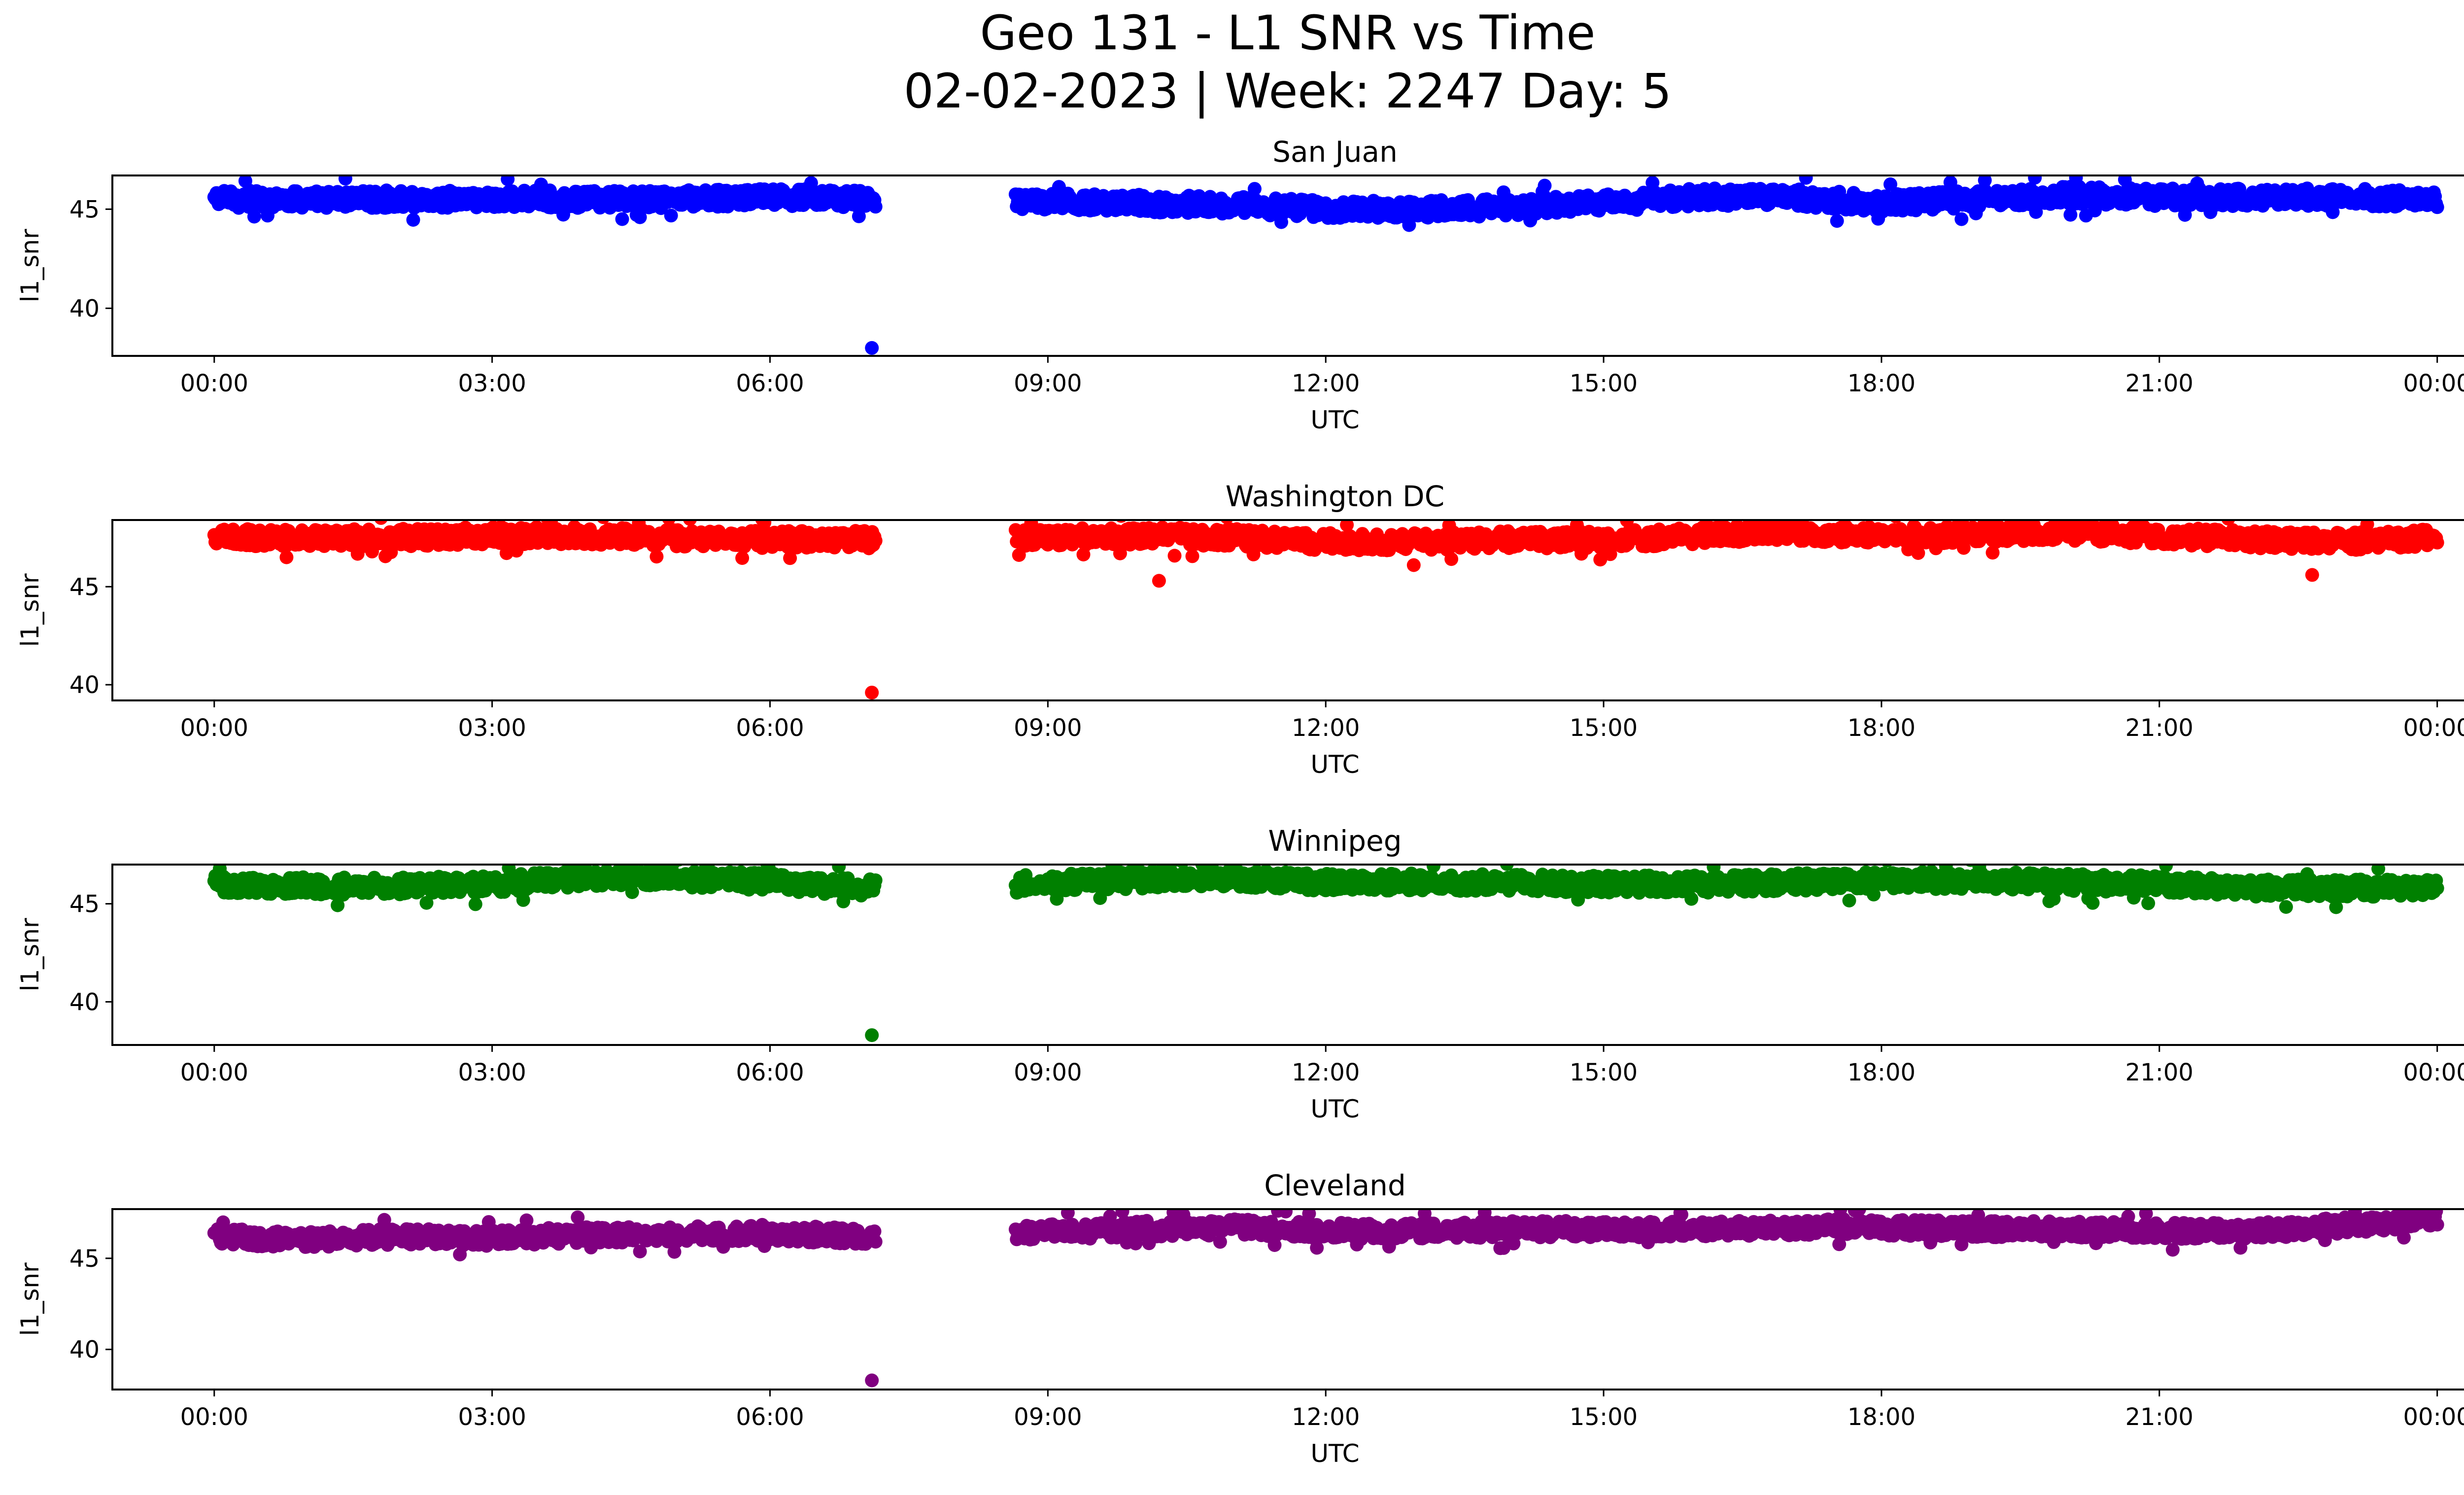 The width and height of the screenshot is (2464, 1495). I want to click on subplot-title: Washington DC, so click(1335, 496).